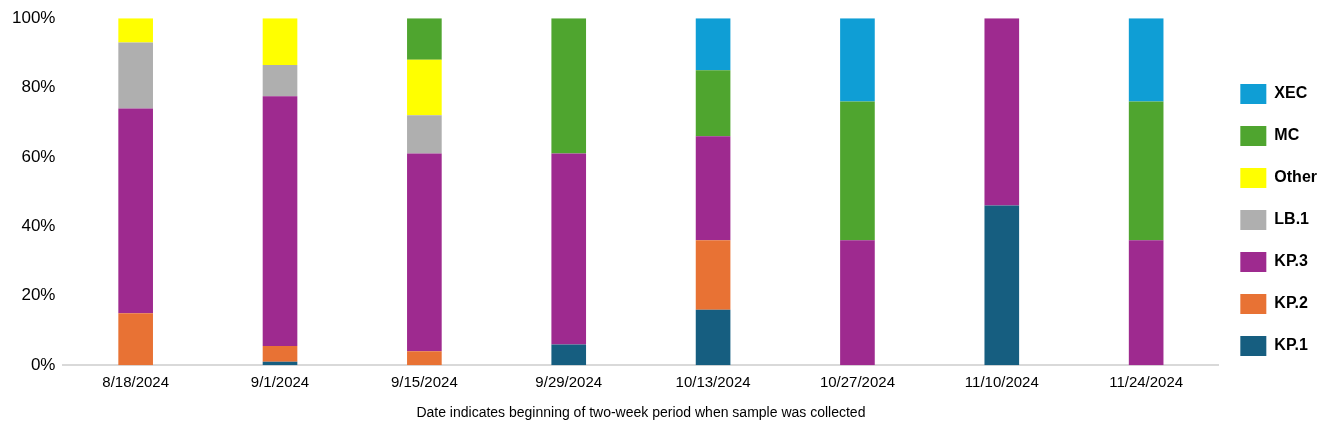  What do you see at coordinates (1146, 382) in the screenshot?
I see `x-tick-label: 11/24/2024` at bounding box center [1146, 382].